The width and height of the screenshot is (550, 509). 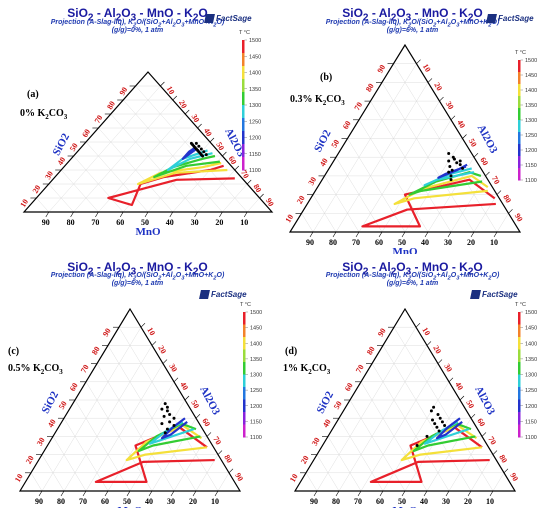 What do you see at coordinates (437, 349) in the screenshot?
I see `tick-label-right: 20` at bounding box center [437, 349].